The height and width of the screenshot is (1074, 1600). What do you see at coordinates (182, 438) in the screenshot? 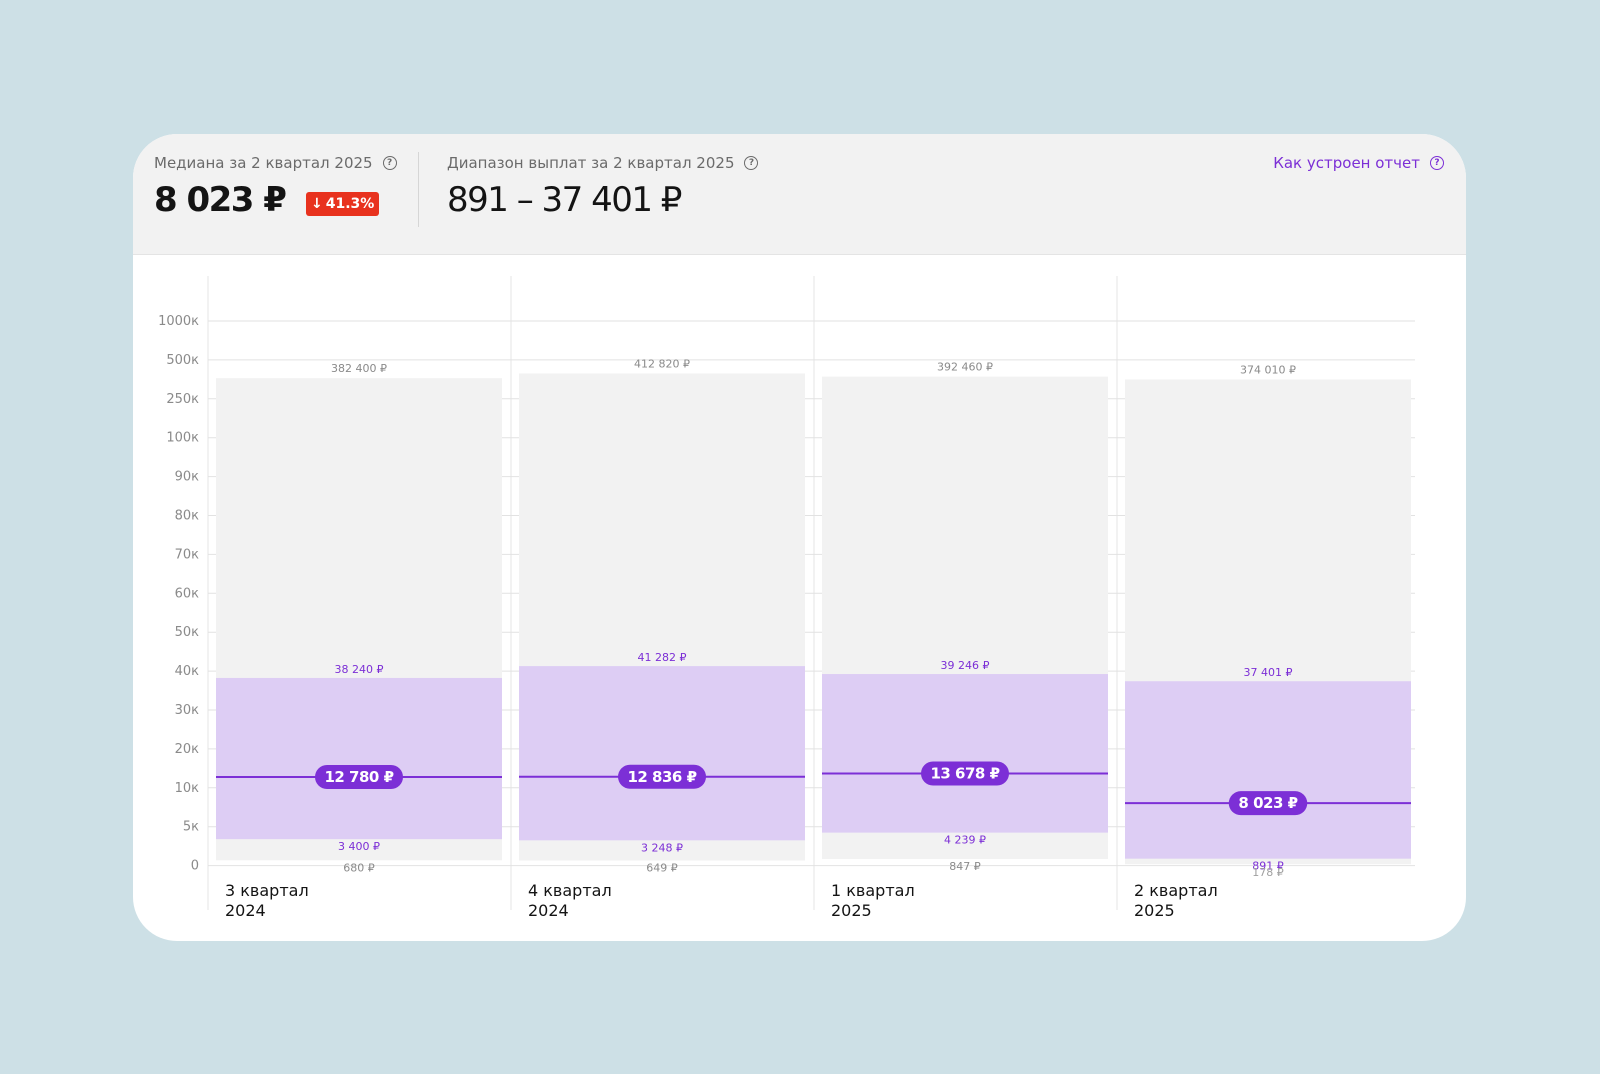
I see `y-tick-label: 100к` at bounding box center [182, 438].